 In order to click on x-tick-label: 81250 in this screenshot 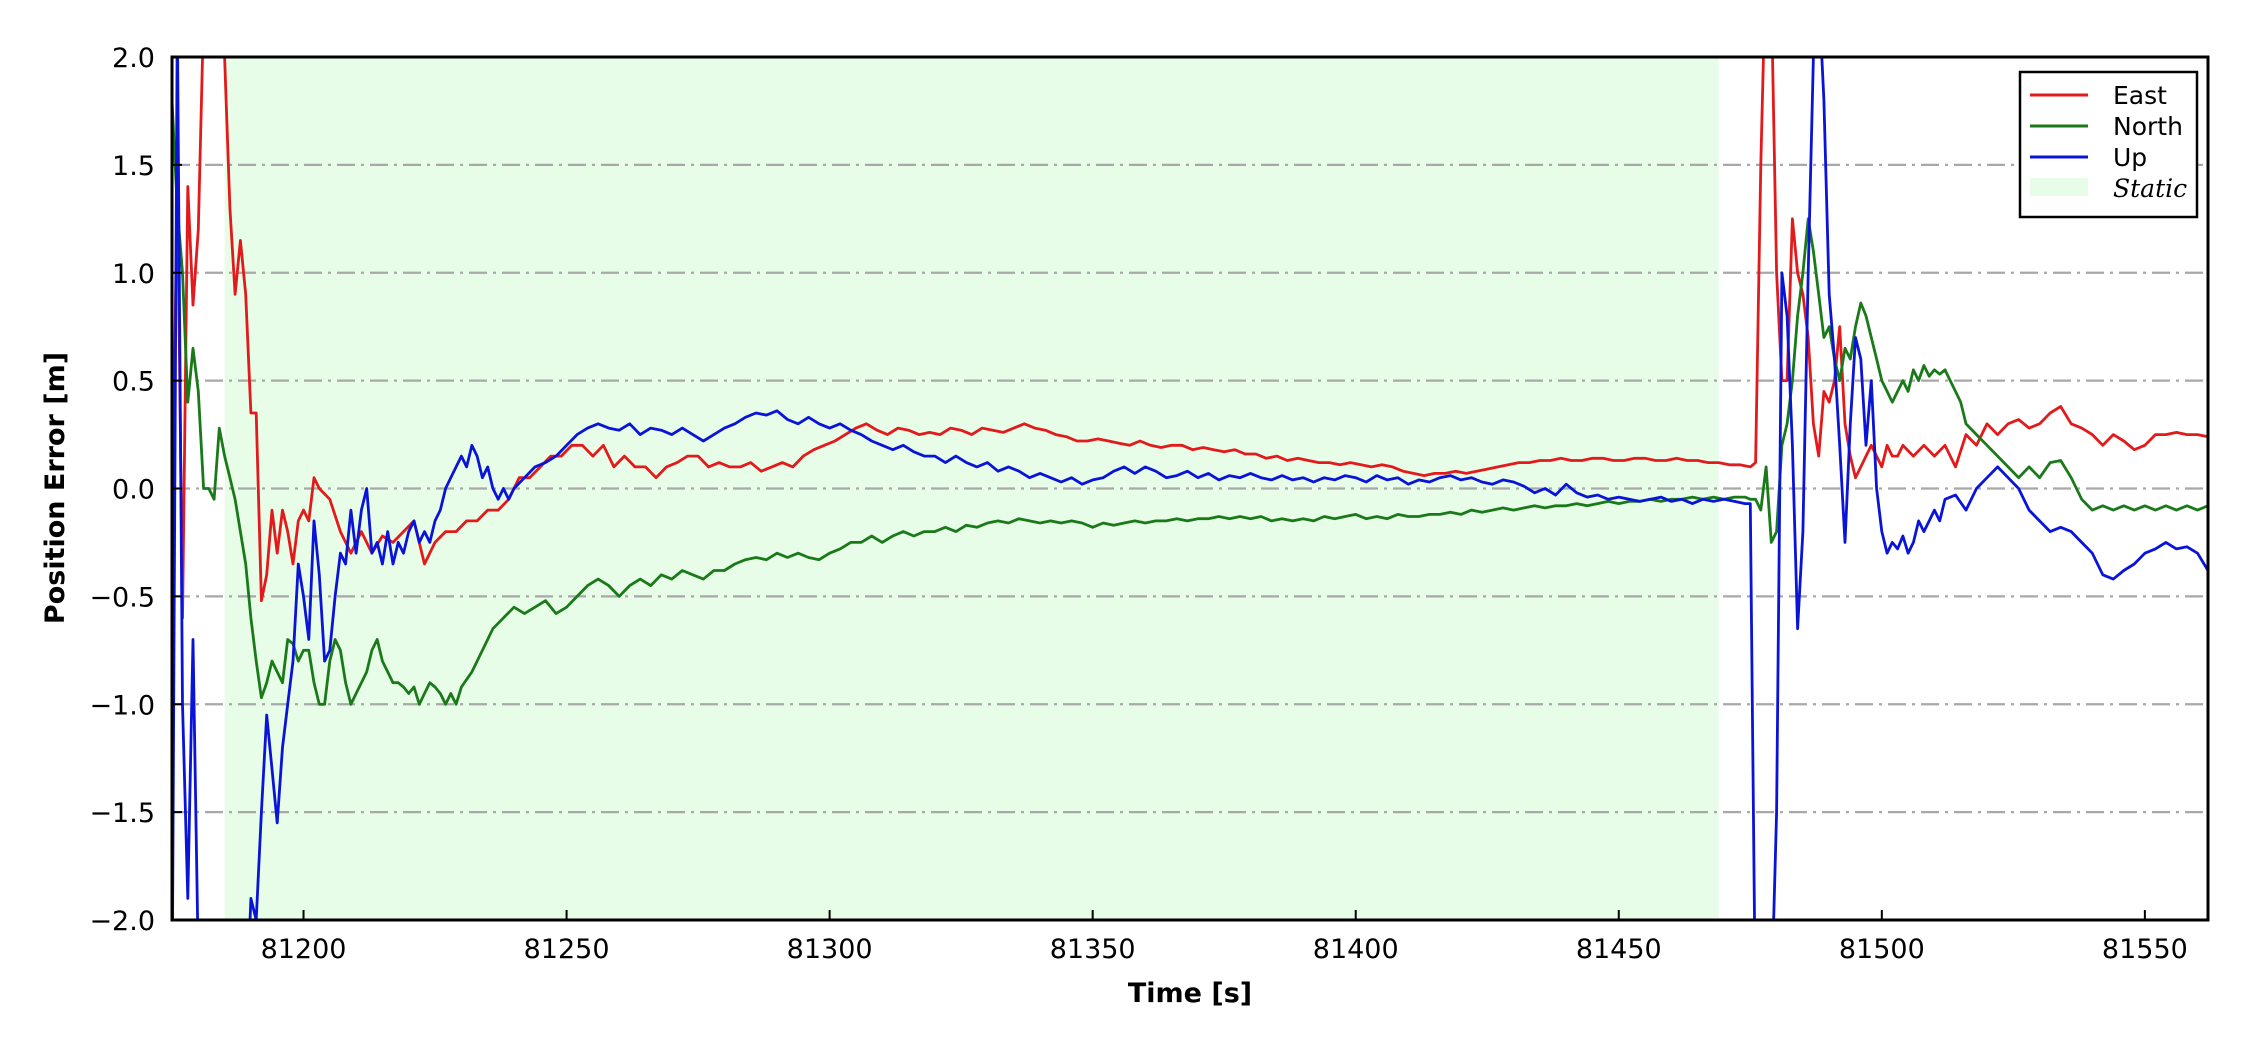, I will do `click(567, 949)`.